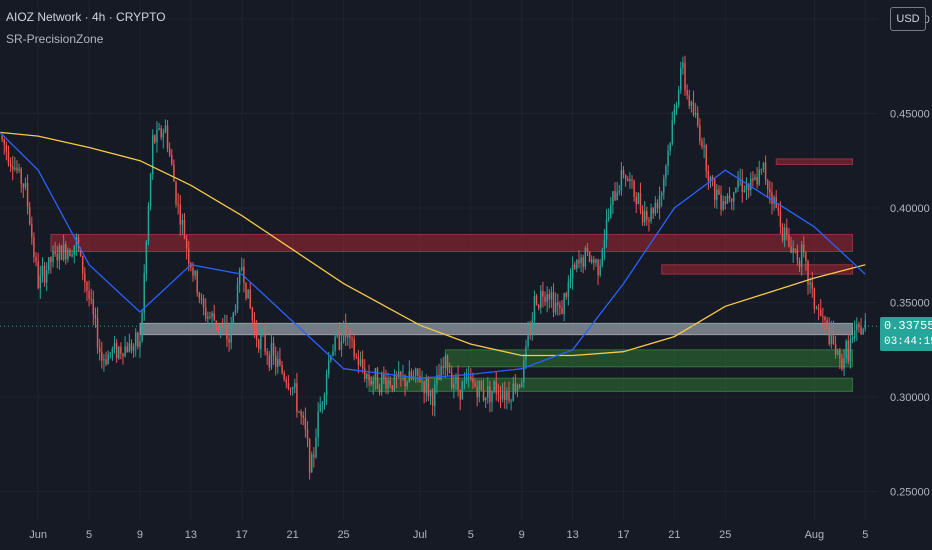 This screenshot has width=932, height=550. Describe the element at coordinates (908, 19) in the screenshot. I see `currency-button: USD` at that location.